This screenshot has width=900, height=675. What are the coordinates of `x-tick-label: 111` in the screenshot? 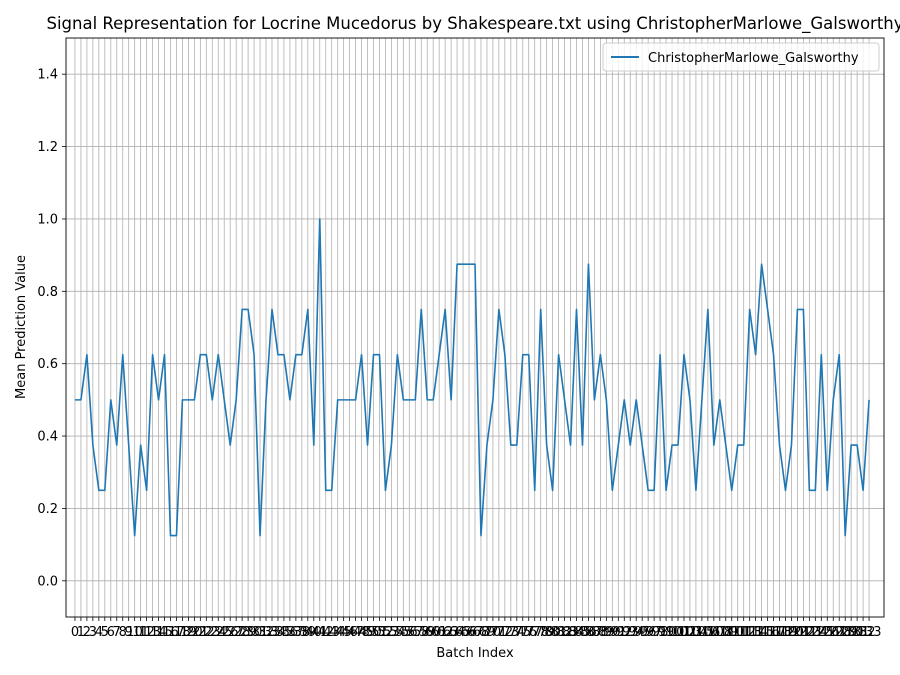 It's located at (737, 632).